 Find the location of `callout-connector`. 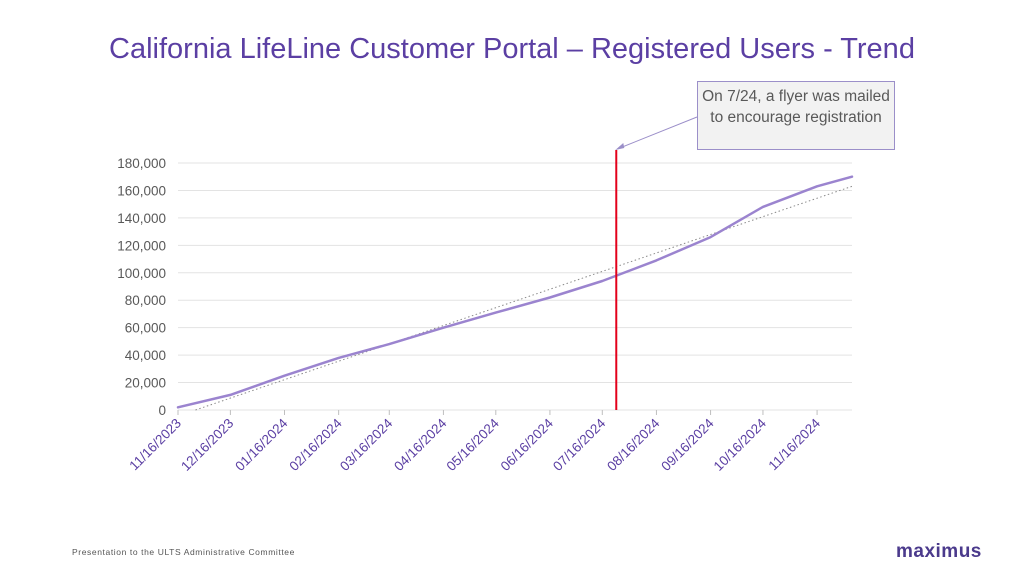

callout-connector is located at coordinates (657, 133).